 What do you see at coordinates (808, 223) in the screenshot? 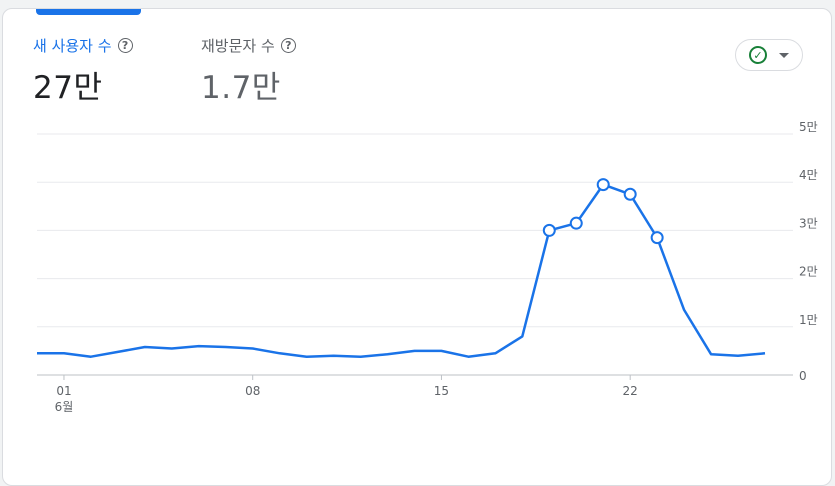
I see `y-tick-label: 3만` at bounding box center [808, 223].